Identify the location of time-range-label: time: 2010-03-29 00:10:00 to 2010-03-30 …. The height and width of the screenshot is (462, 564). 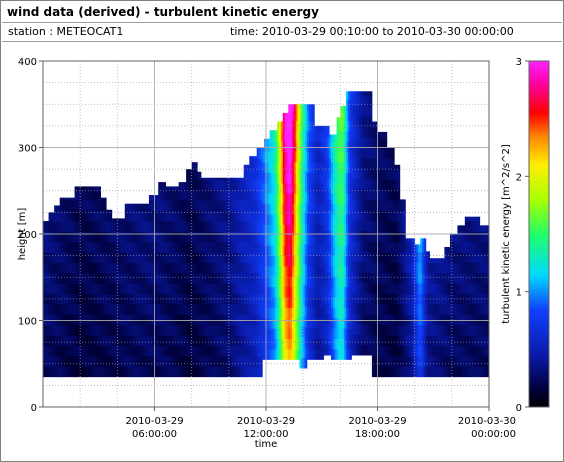
(372, 31).